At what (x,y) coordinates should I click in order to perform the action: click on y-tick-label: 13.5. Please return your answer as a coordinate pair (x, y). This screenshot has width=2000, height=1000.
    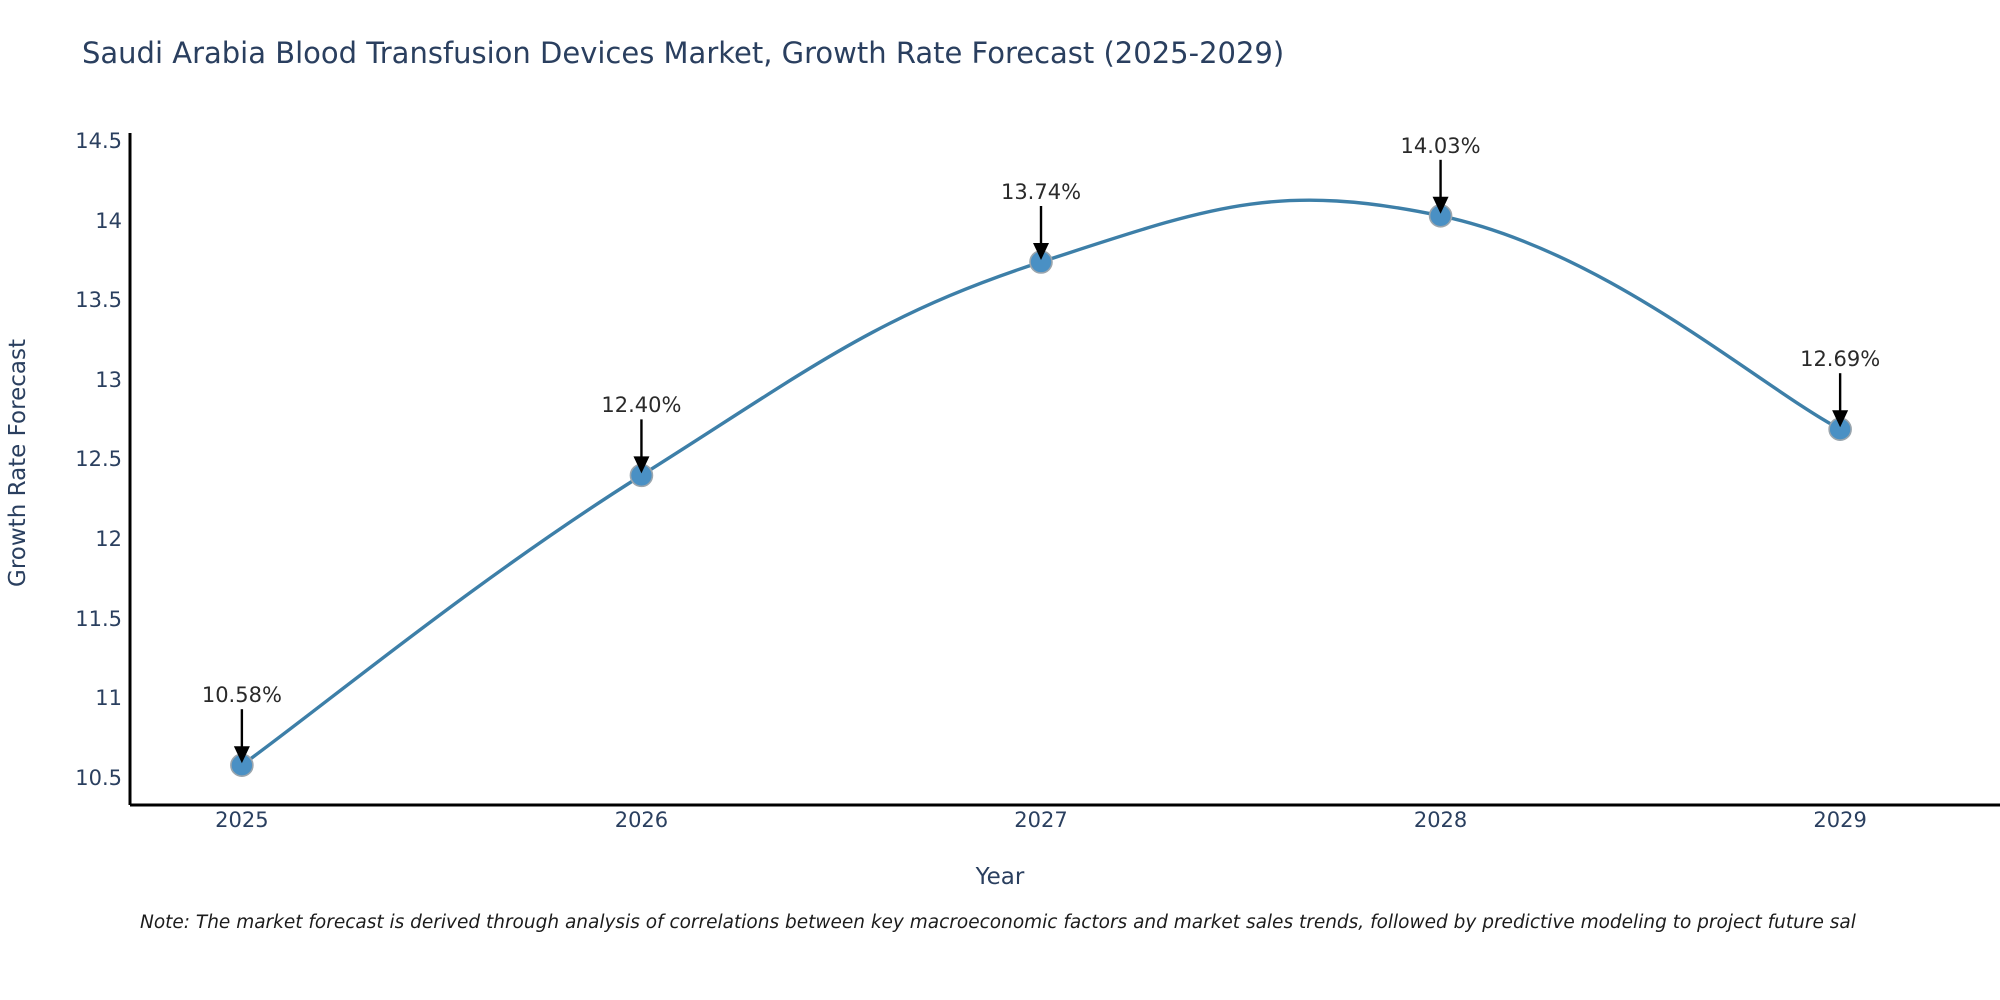
    Looking at the image, I should click on (98, 300).